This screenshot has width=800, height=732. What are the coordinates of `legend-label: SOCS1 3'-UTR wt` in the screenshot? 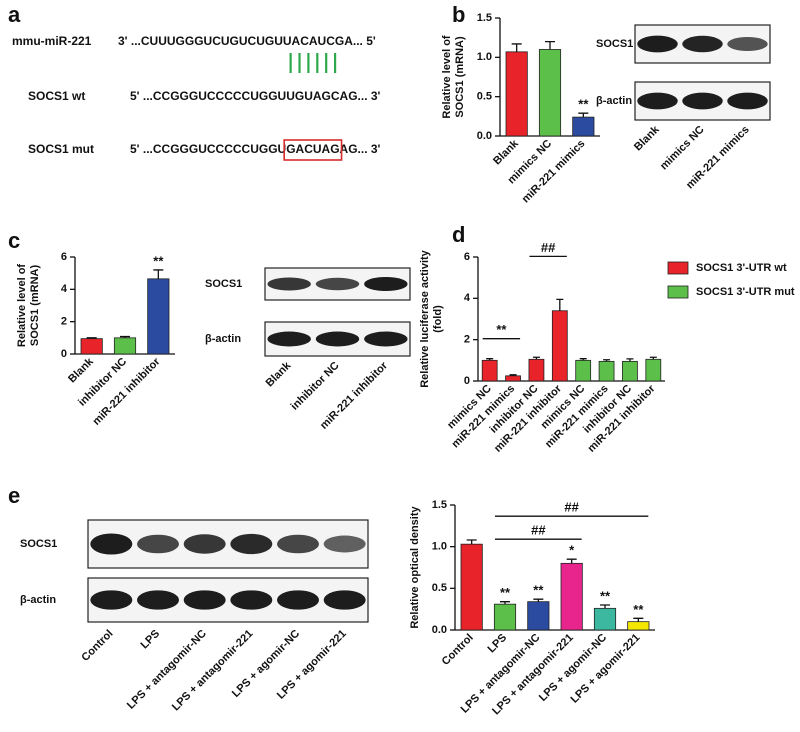 It's located at (741, 268).